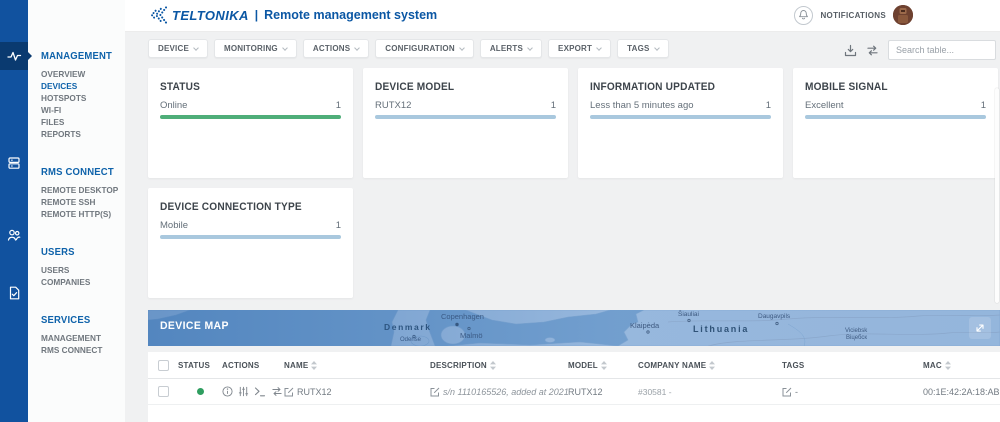 This screenshot has height=422, width=1000. Describe the element at coordinates (415, 87) in the screenshot. I see `card-title: DEVICE MODEL` at that location.